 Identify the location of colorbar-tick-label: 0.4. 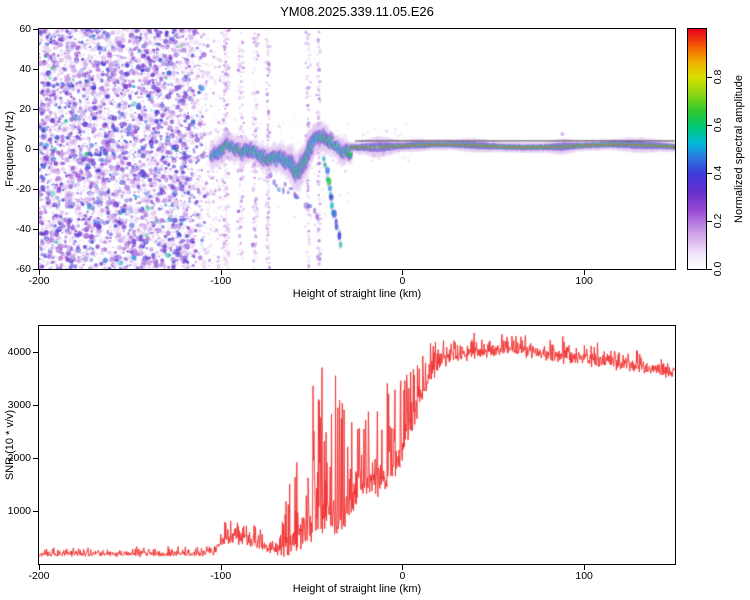
(718, 173).